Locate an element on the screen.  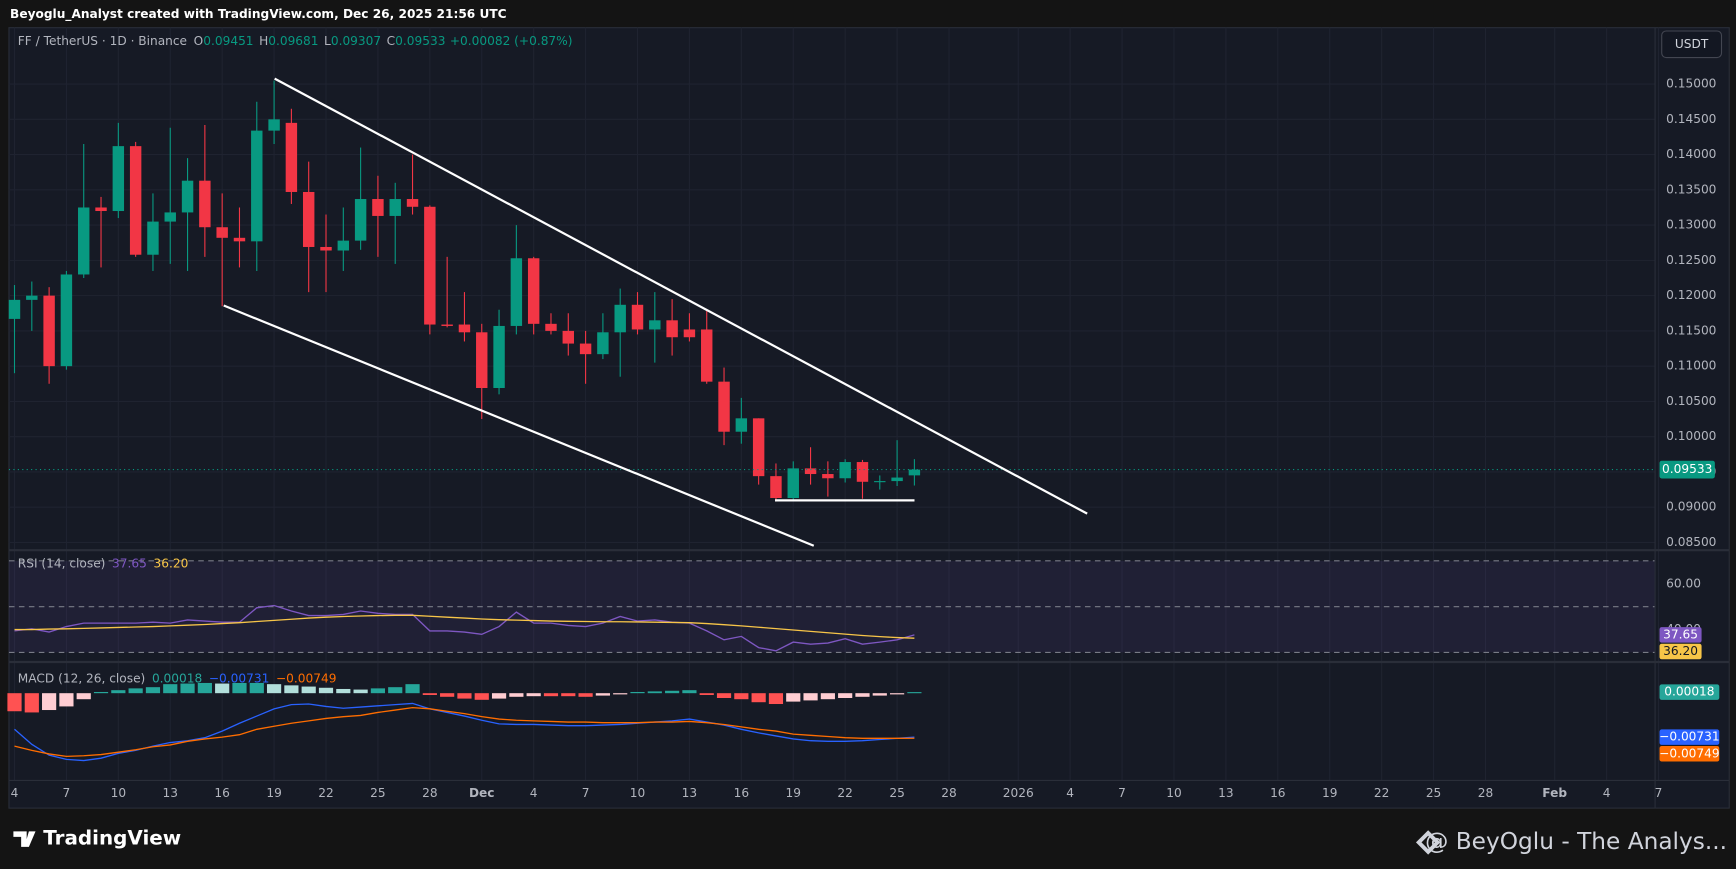
legend-close: 0.09533 is located at coordinates (420, 40).